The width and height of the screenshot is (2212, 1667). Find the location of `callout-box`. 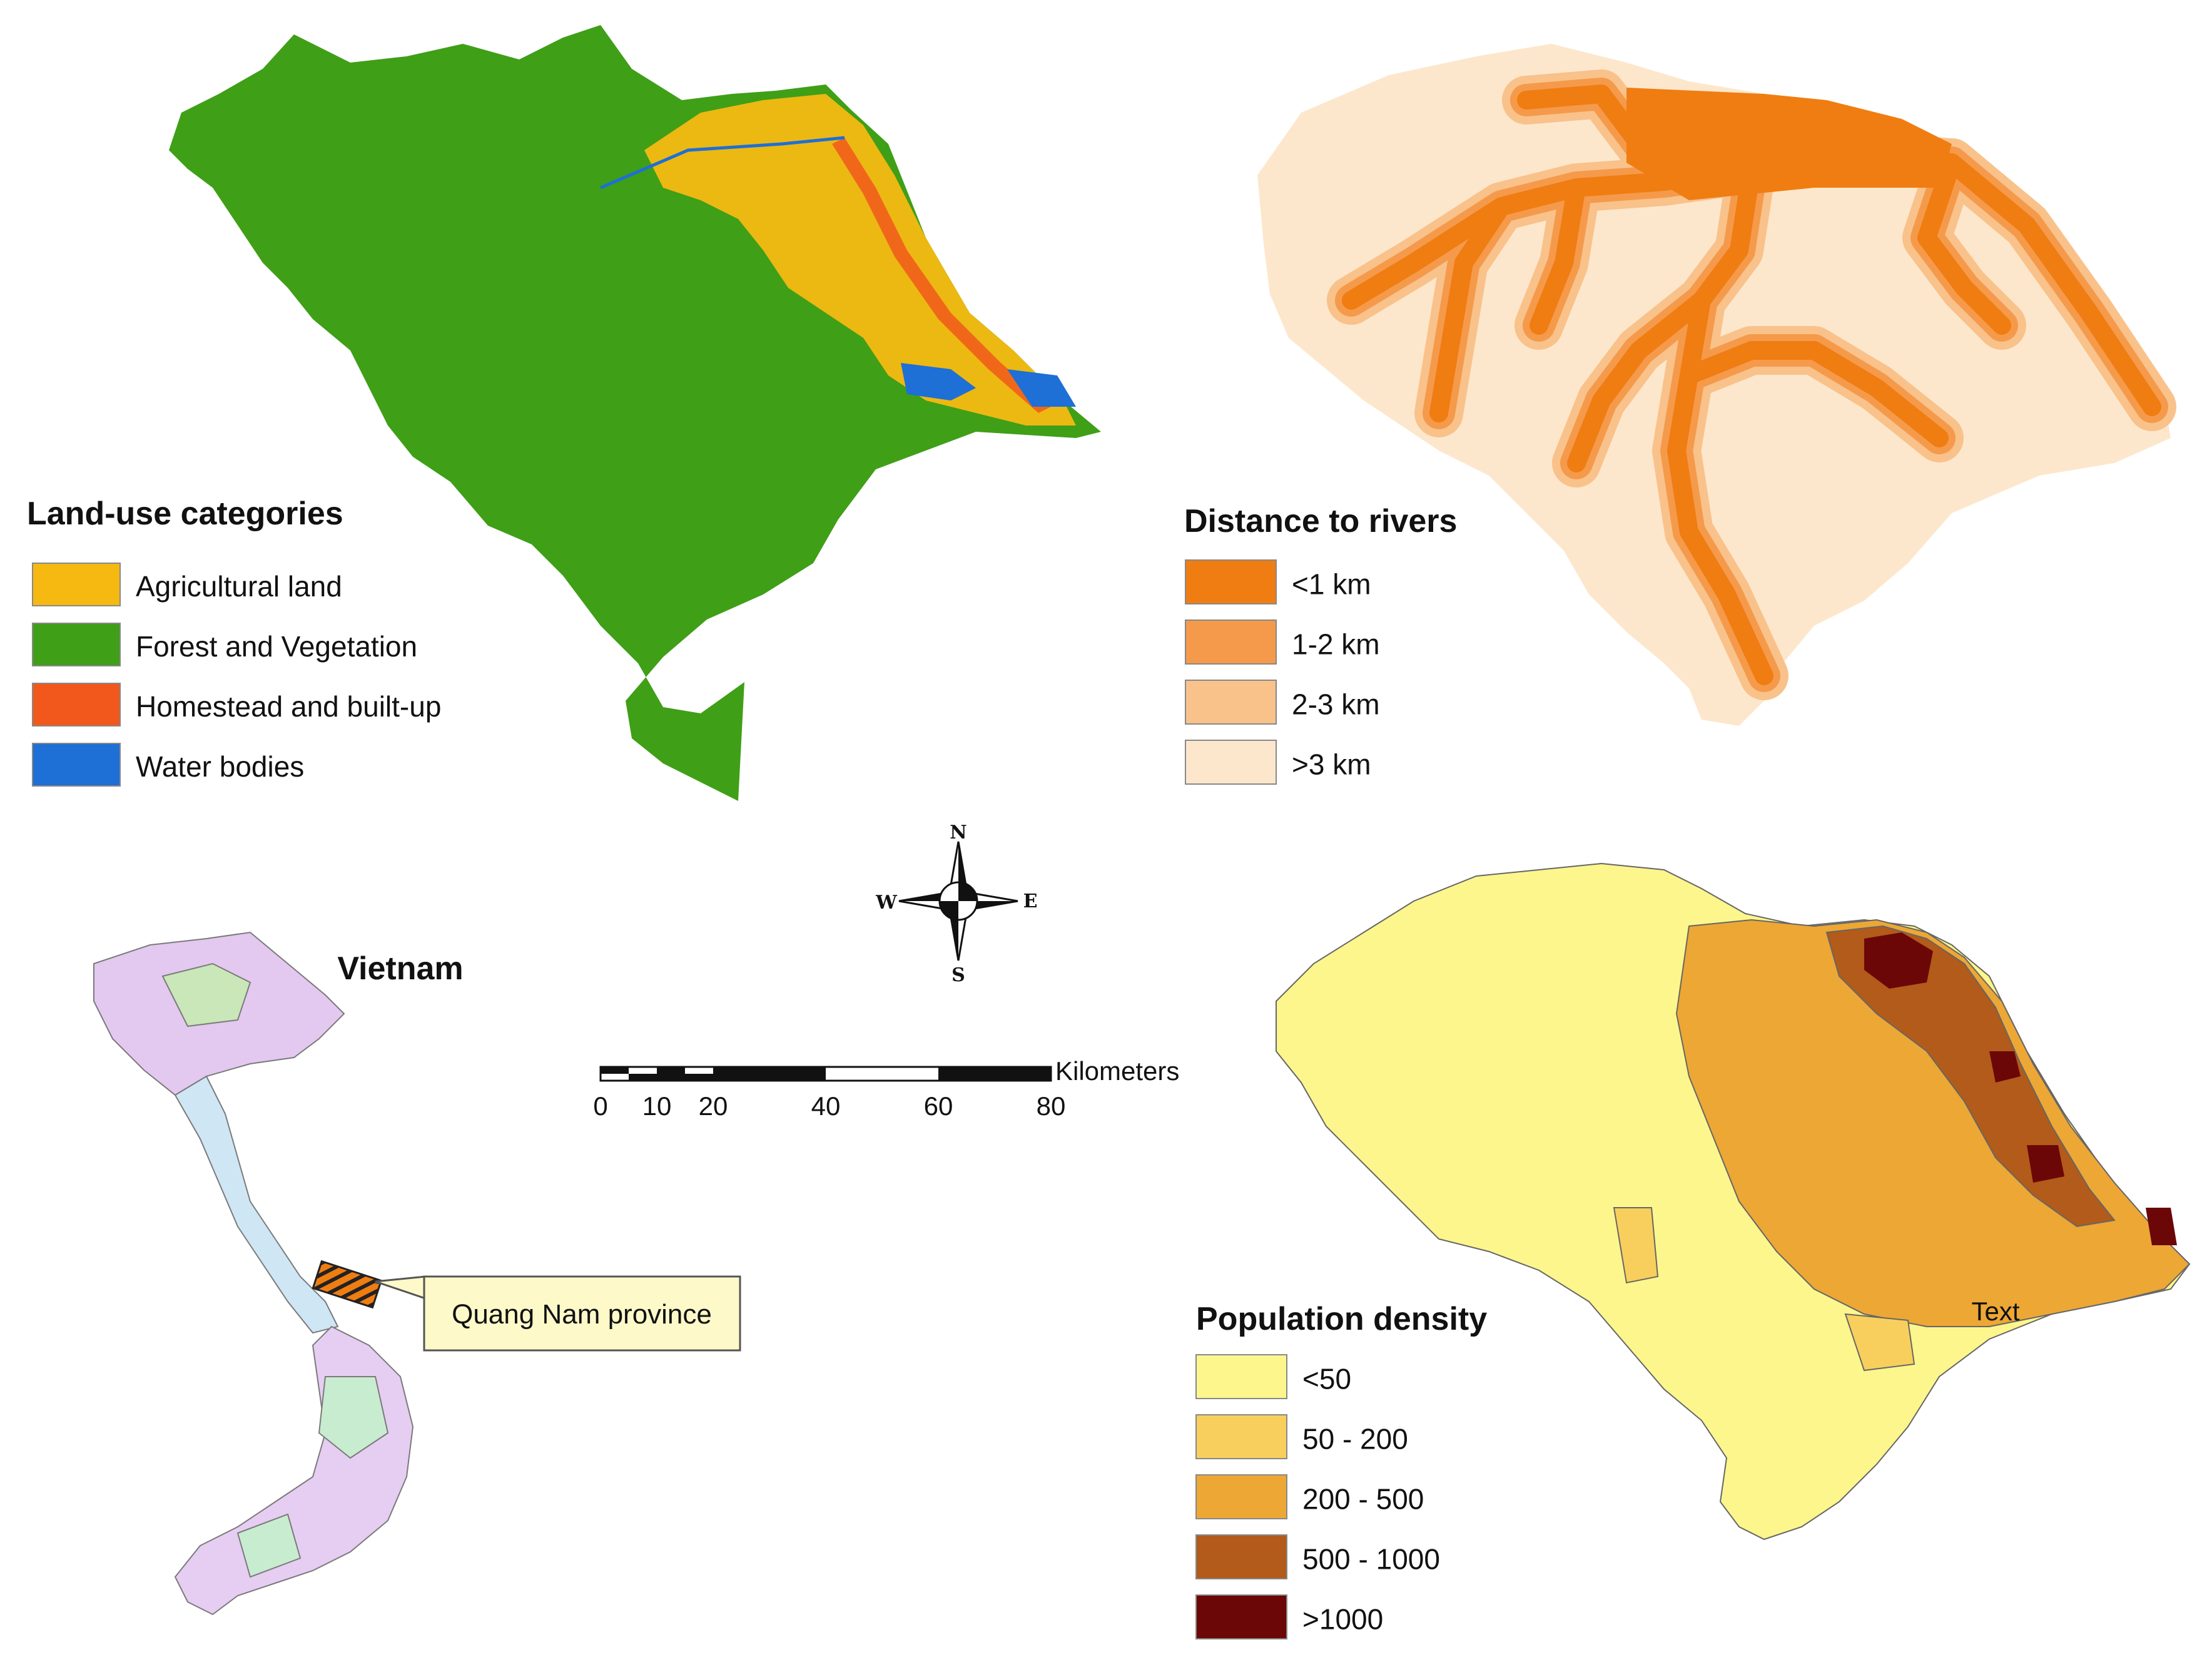

callout-box is located at coordinates (582, 1313).